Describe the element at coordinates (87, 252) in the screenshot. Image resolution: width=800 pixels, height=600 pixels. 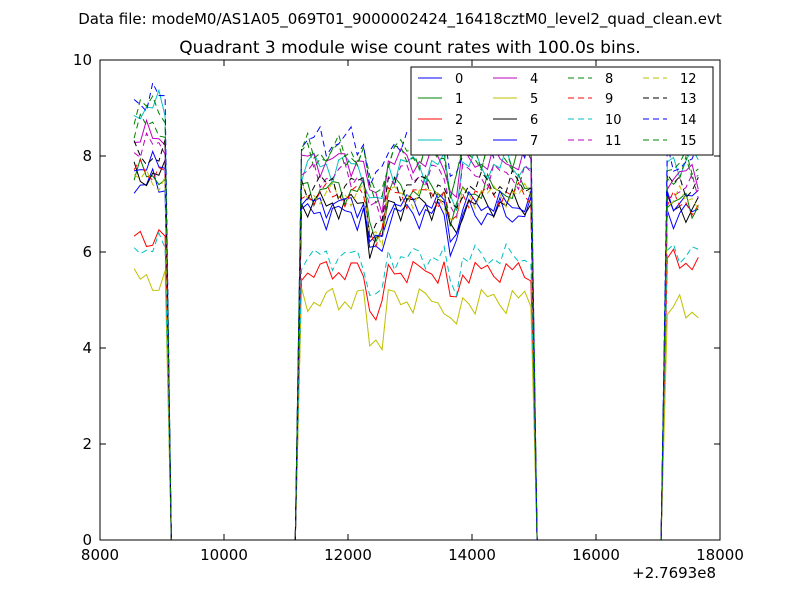
I see `y-tick-label: 6` at that location.